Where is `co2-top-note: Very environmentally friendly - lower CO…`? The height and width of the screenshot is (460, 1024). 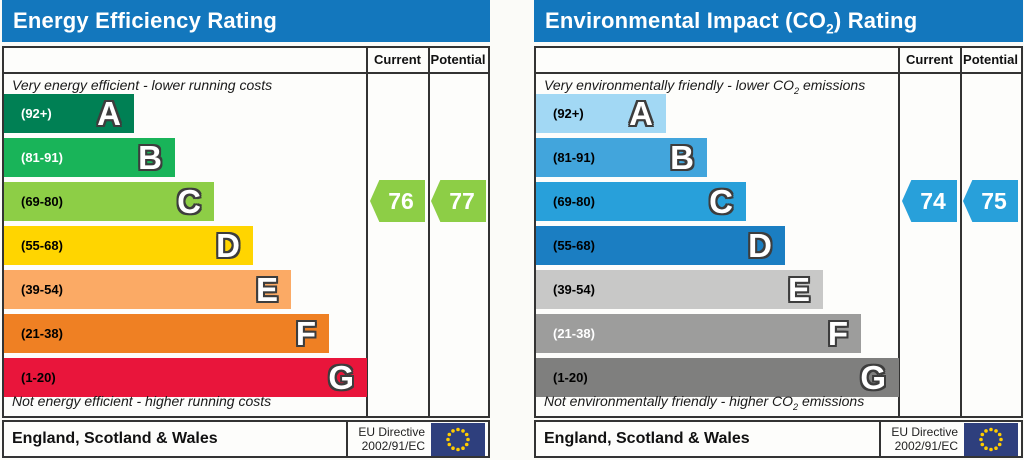
co2-top-note: Very environmentally friendly - lower CO… is located at coordinates (705, 86).